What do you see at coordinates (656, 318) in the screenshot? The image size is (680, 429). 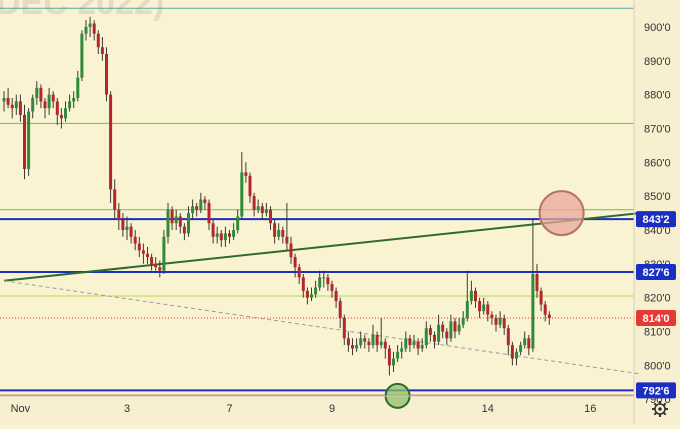 I see `current-price-tag: 814'0` at bounding box center [656, 318].